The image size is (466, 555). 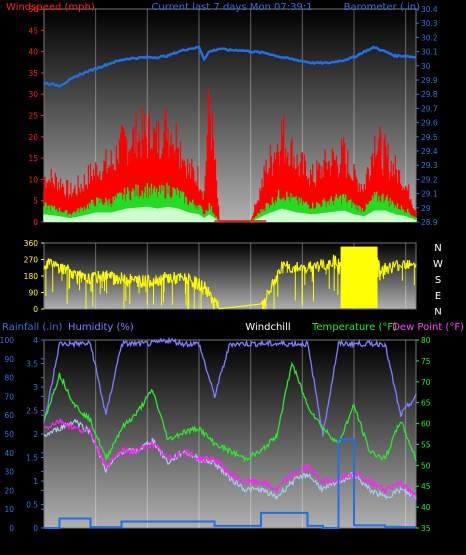 I want to click on wind-axis-tick-label: 0, so click(x=35, y=222).